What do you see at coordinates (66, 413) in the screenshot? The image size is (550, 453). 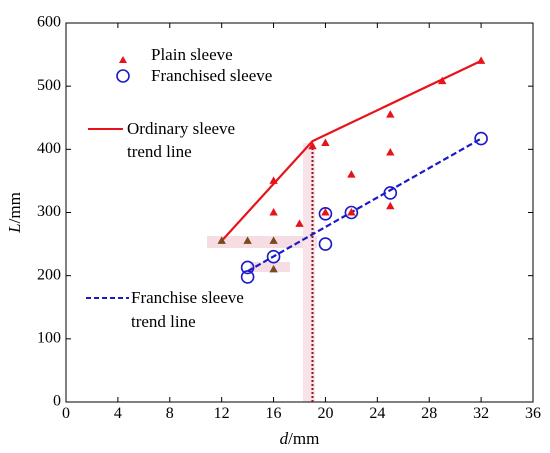 I see `x-tick-label: 0` at bounding box center [66, 413].